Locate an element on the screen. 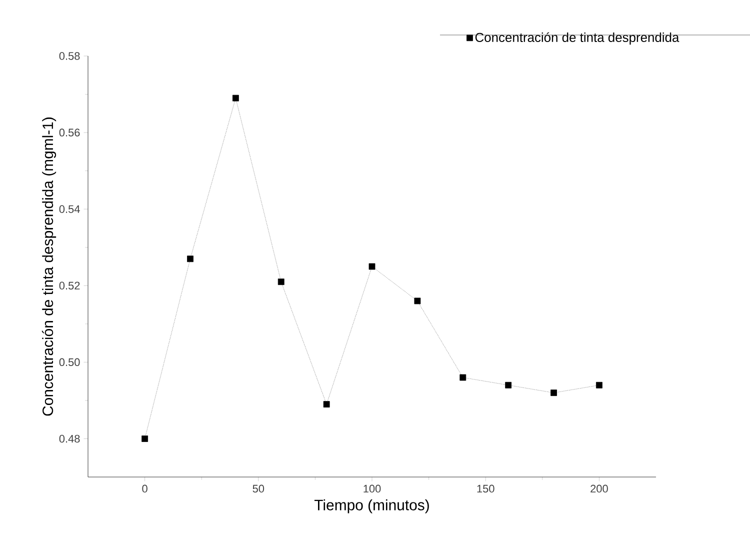 The width and height of the screenshot is (750, 545). y-tick-label: 0.54 is located at coordinates (69, 209).